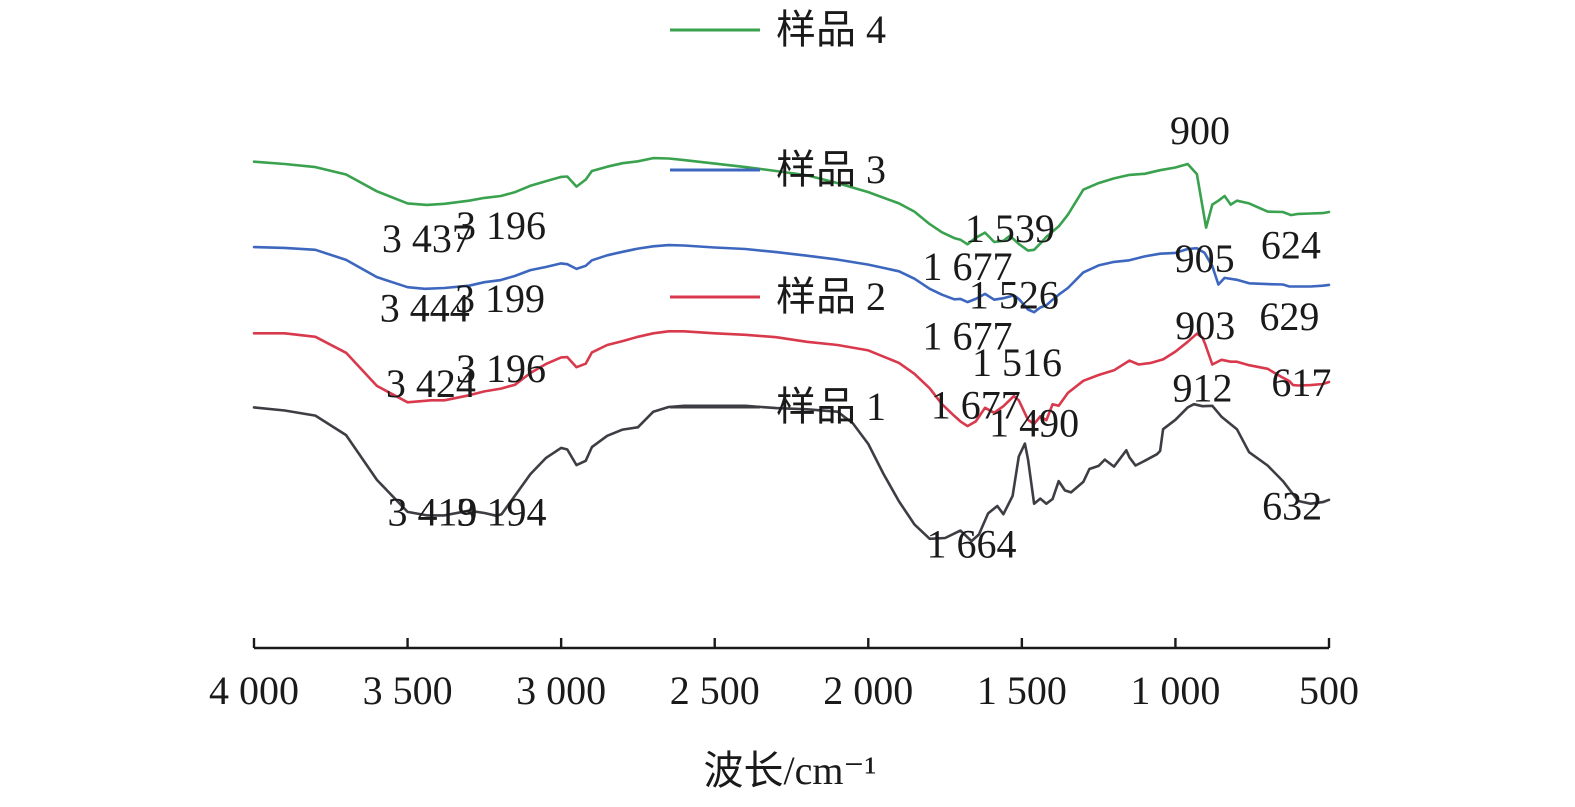  I want to click on legend-label: 样品 3, so click(831, 169).